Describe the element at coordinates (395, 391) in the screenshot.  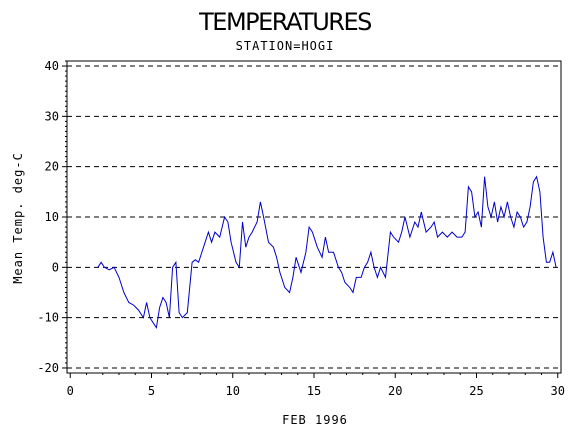
I see `x-tick-label: 20` at that location.